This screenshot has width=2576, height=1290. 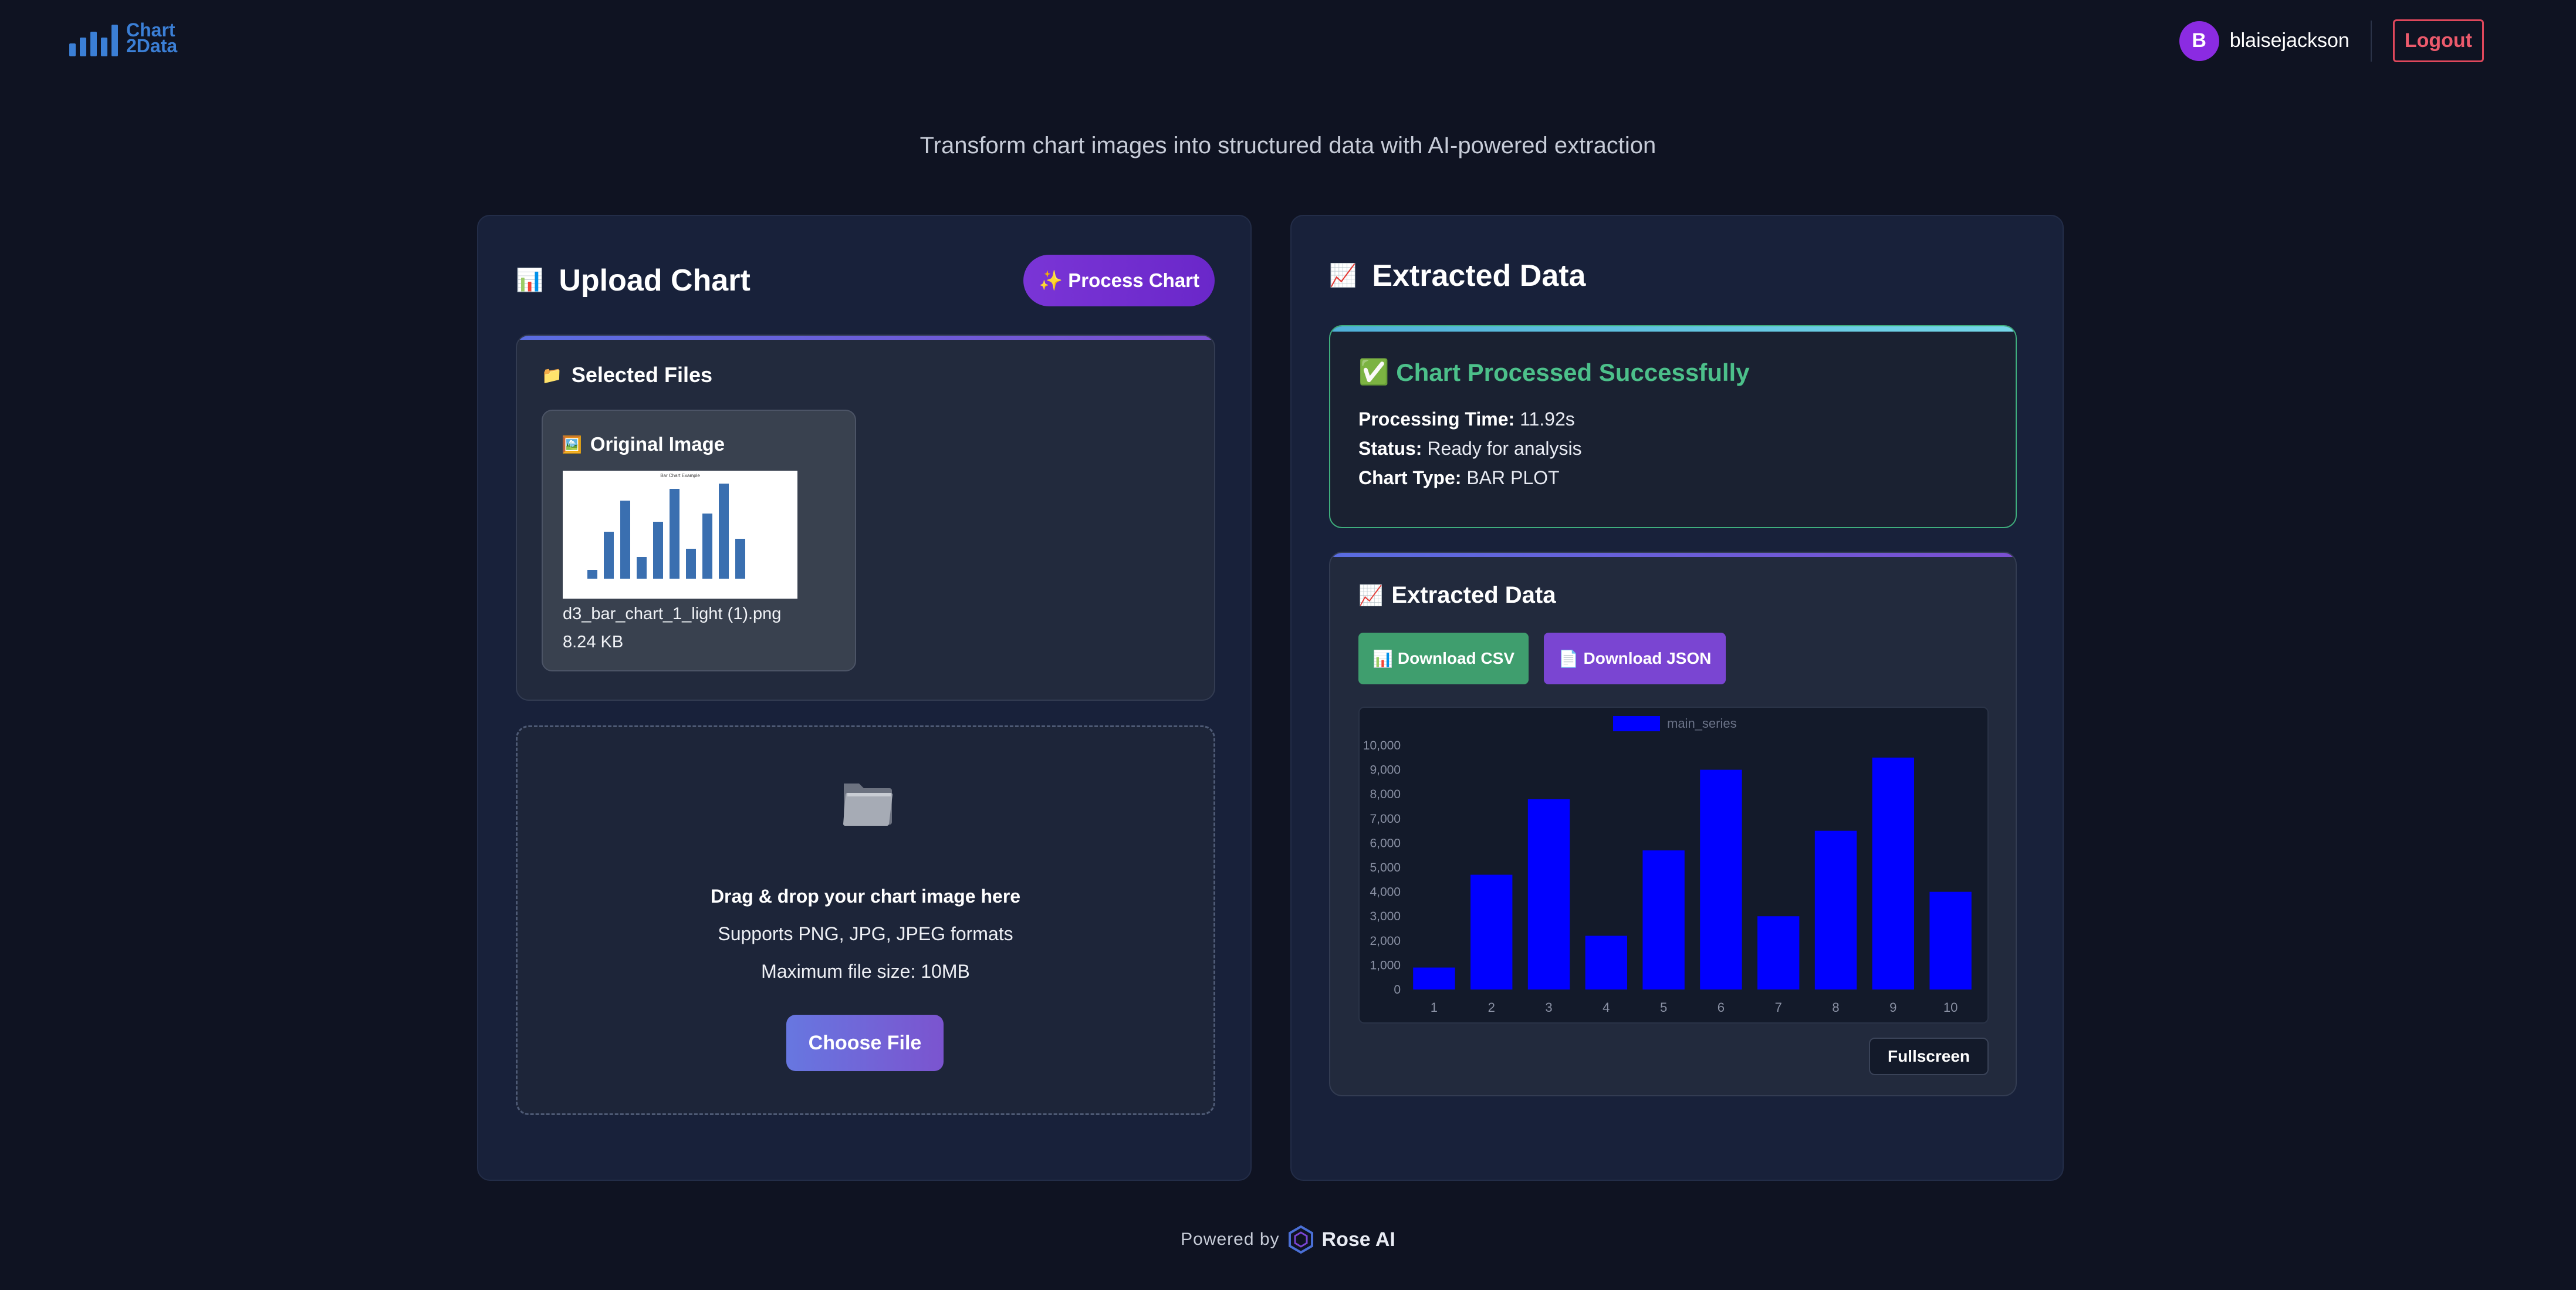 What do you see at coordinates (593, 642) in the screenshot?
I see `file-size: 8.24 KB` at bounding box center [593, 642].